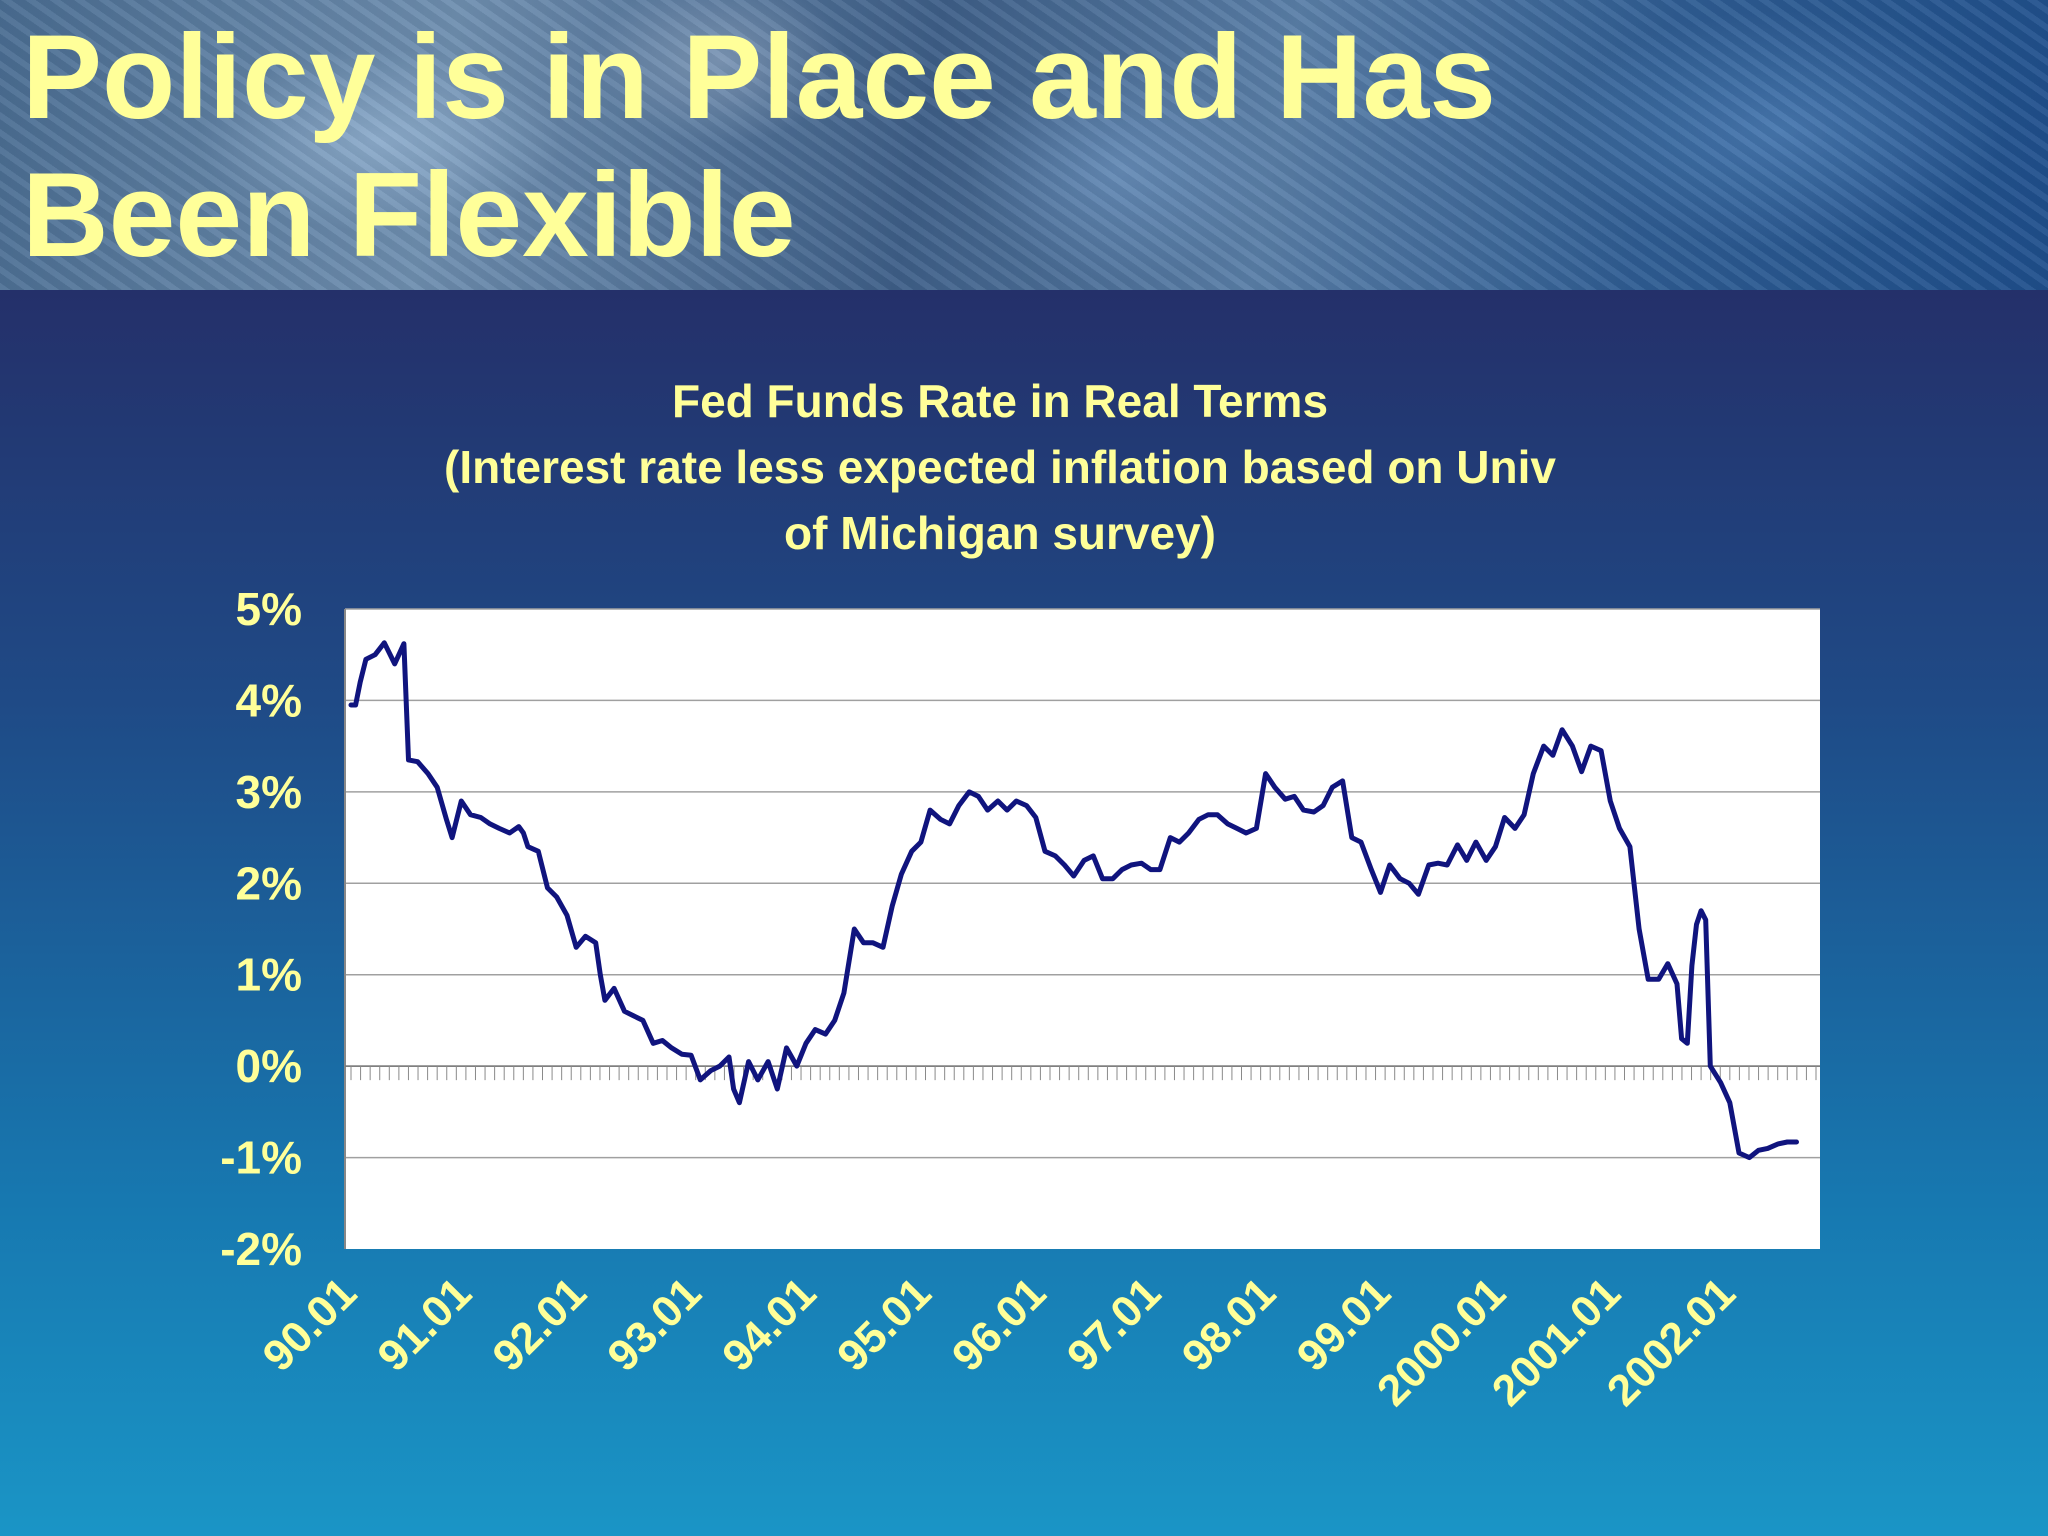 The height and width of the screenshot is (1536, 2048). I want to click on x-tick-label: 98.01, so click(1229, 1324).